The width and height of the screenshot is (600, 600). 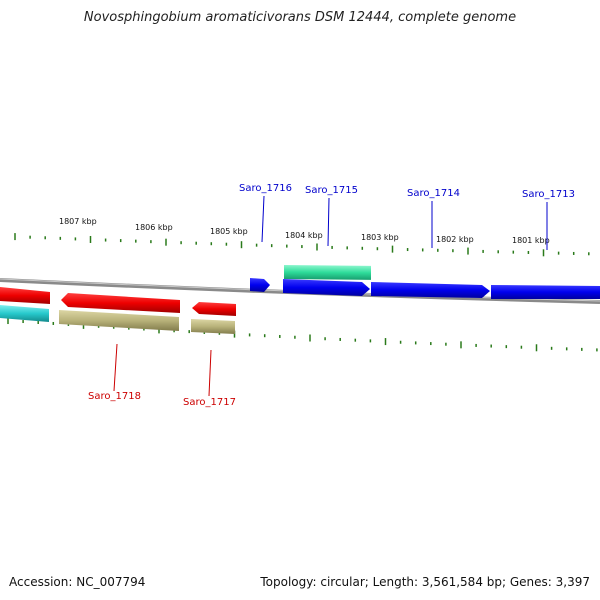 What do you see at coordinates (455, 239) in the screenshot?
I see `scale-label: 1802 kbp` at bounding box center [455, 239].